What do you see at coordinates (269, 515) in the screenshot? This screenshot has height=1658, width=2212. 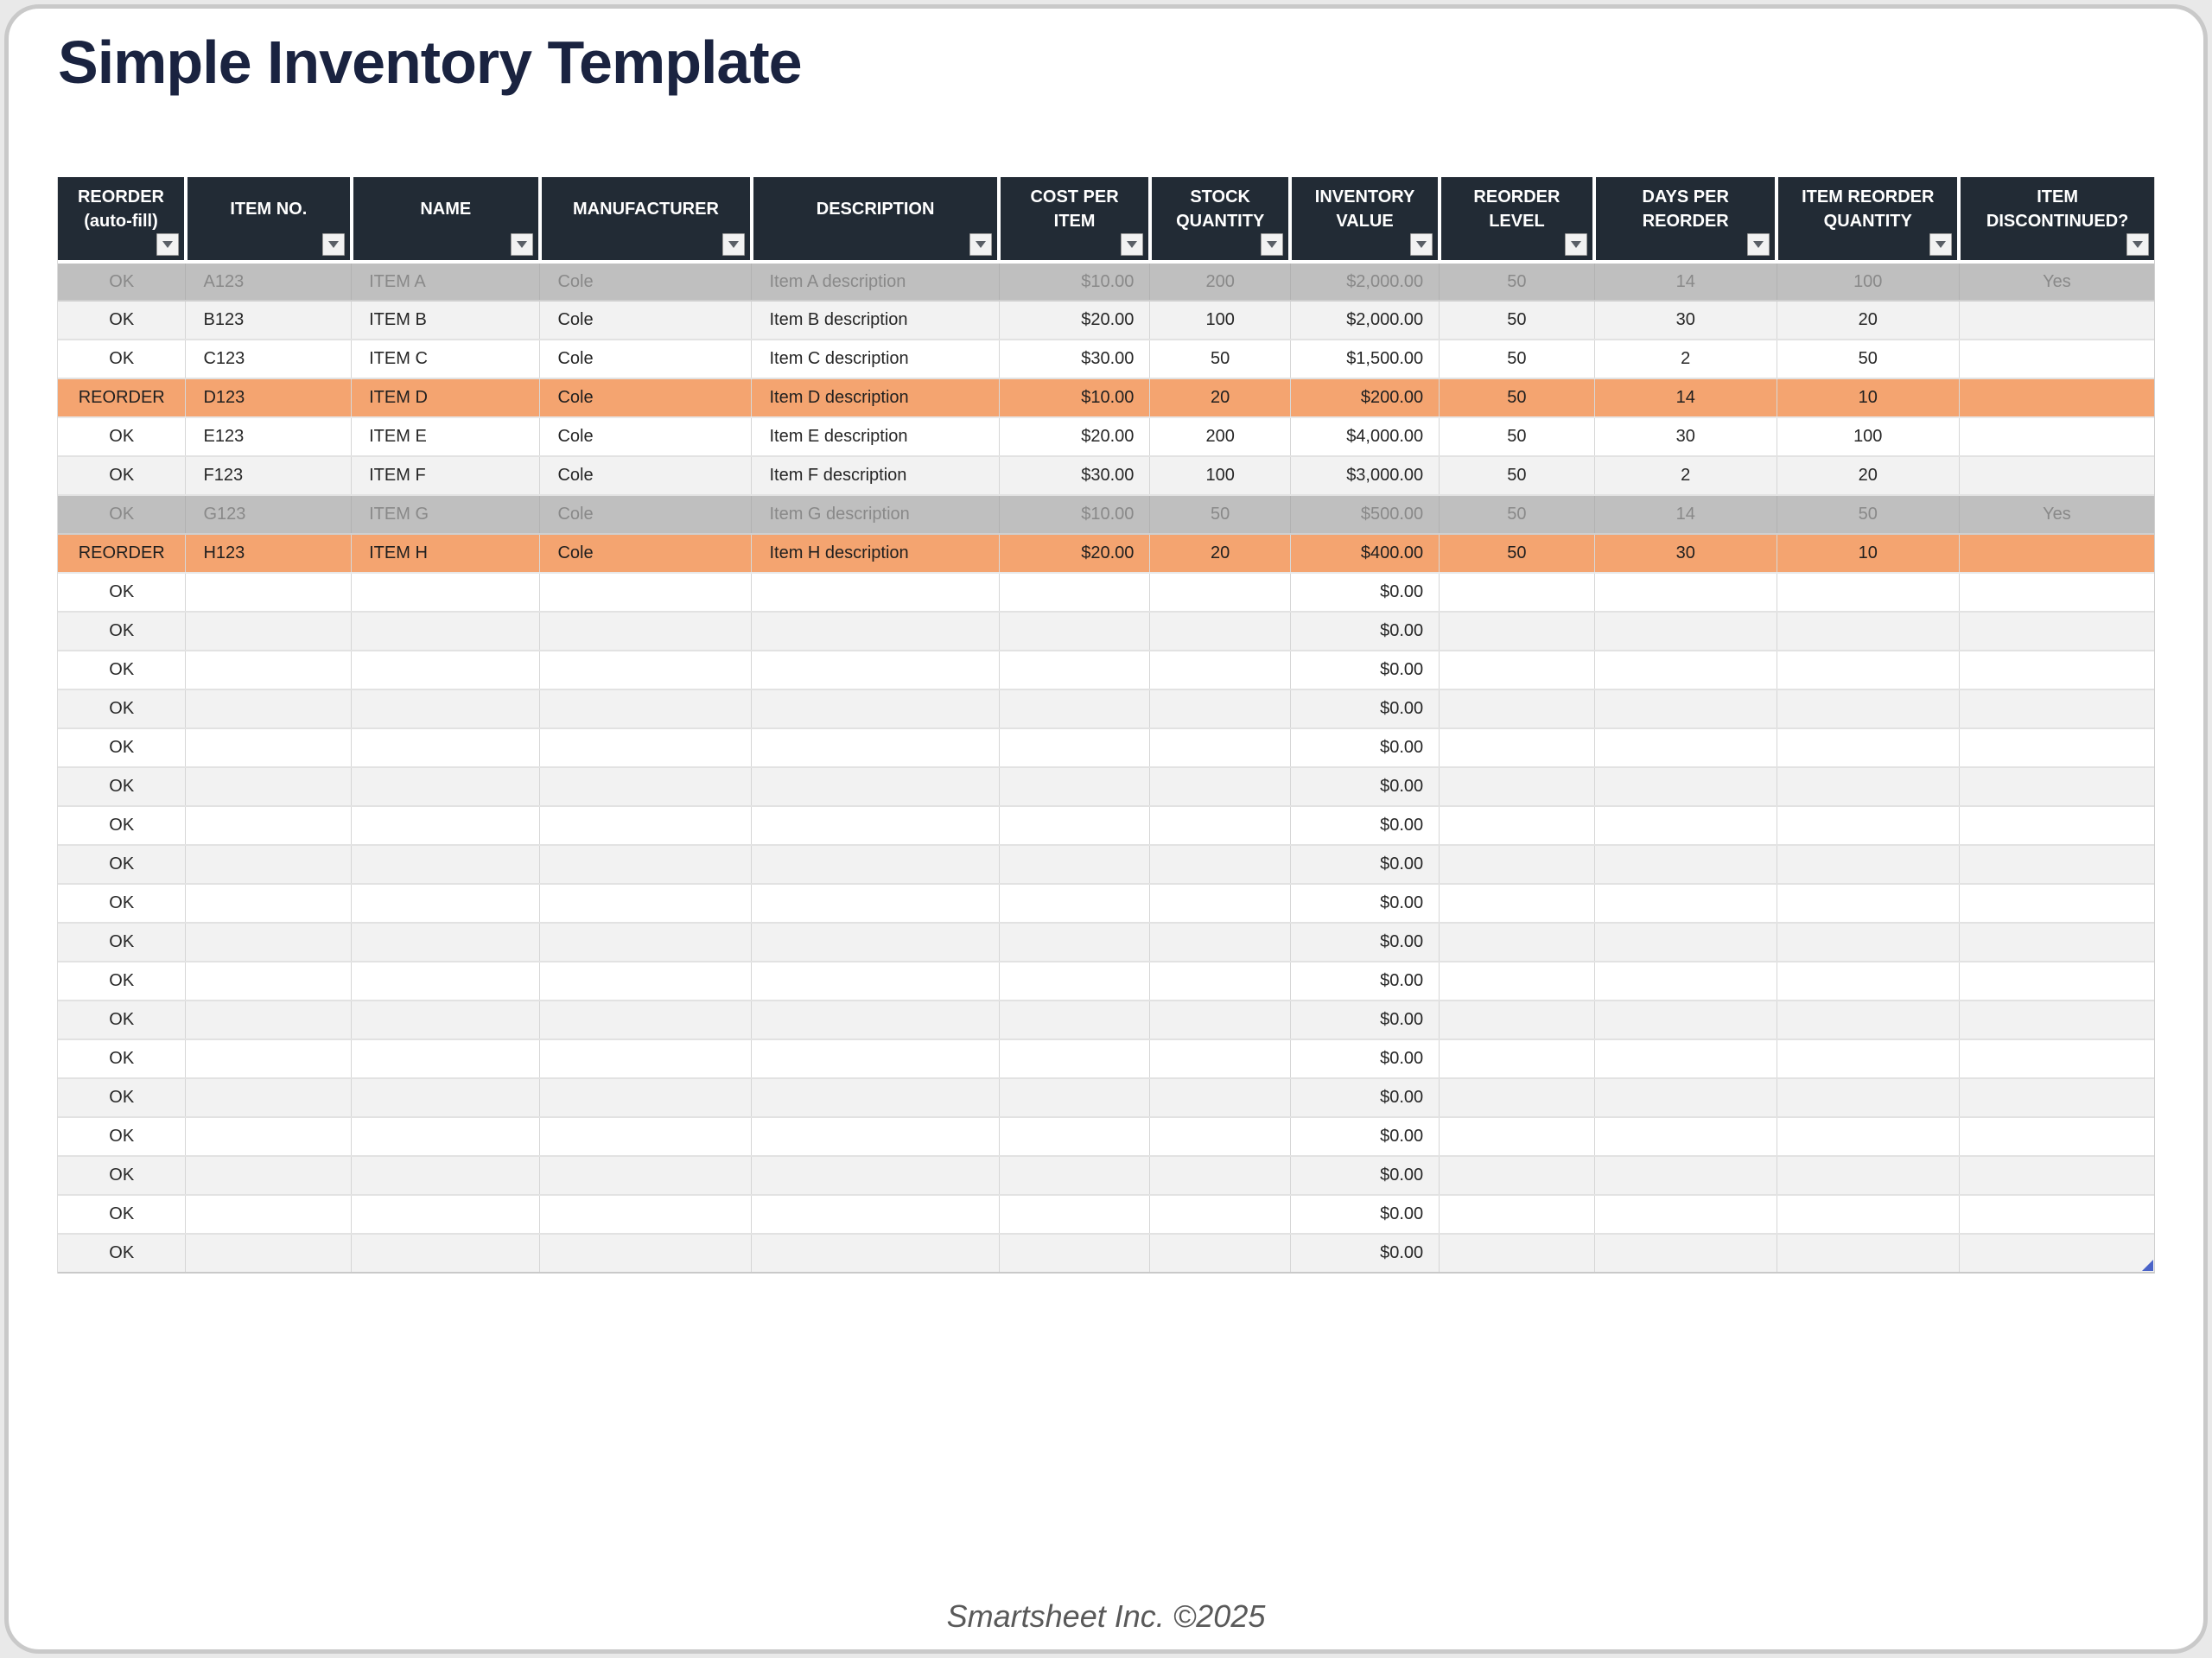 I see `cell-item-no: G123` at bounding box center [269, 515].